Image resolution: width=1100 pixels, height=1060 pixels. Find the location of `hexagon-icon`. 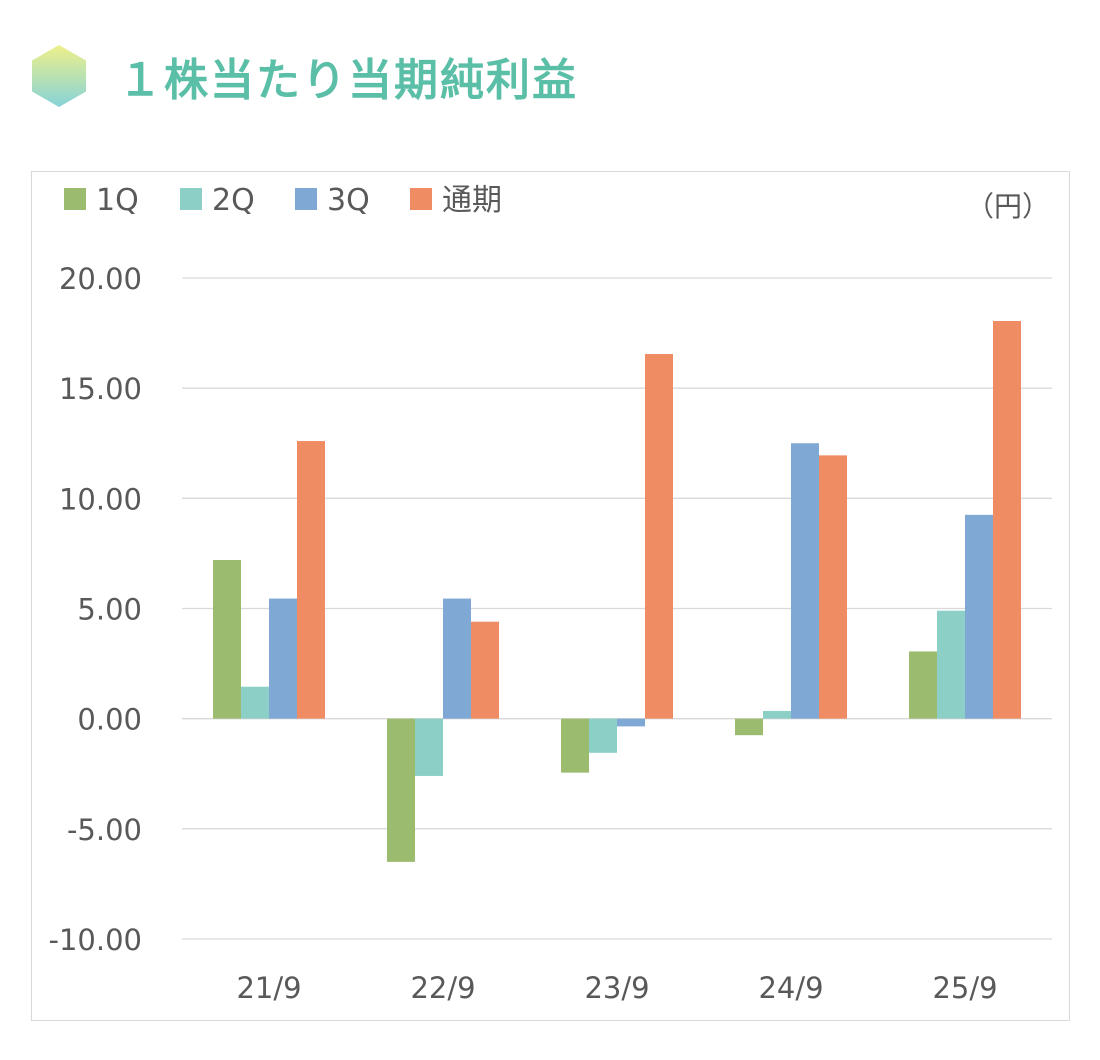

hexagon-icon is located at coordinates (59, 76).